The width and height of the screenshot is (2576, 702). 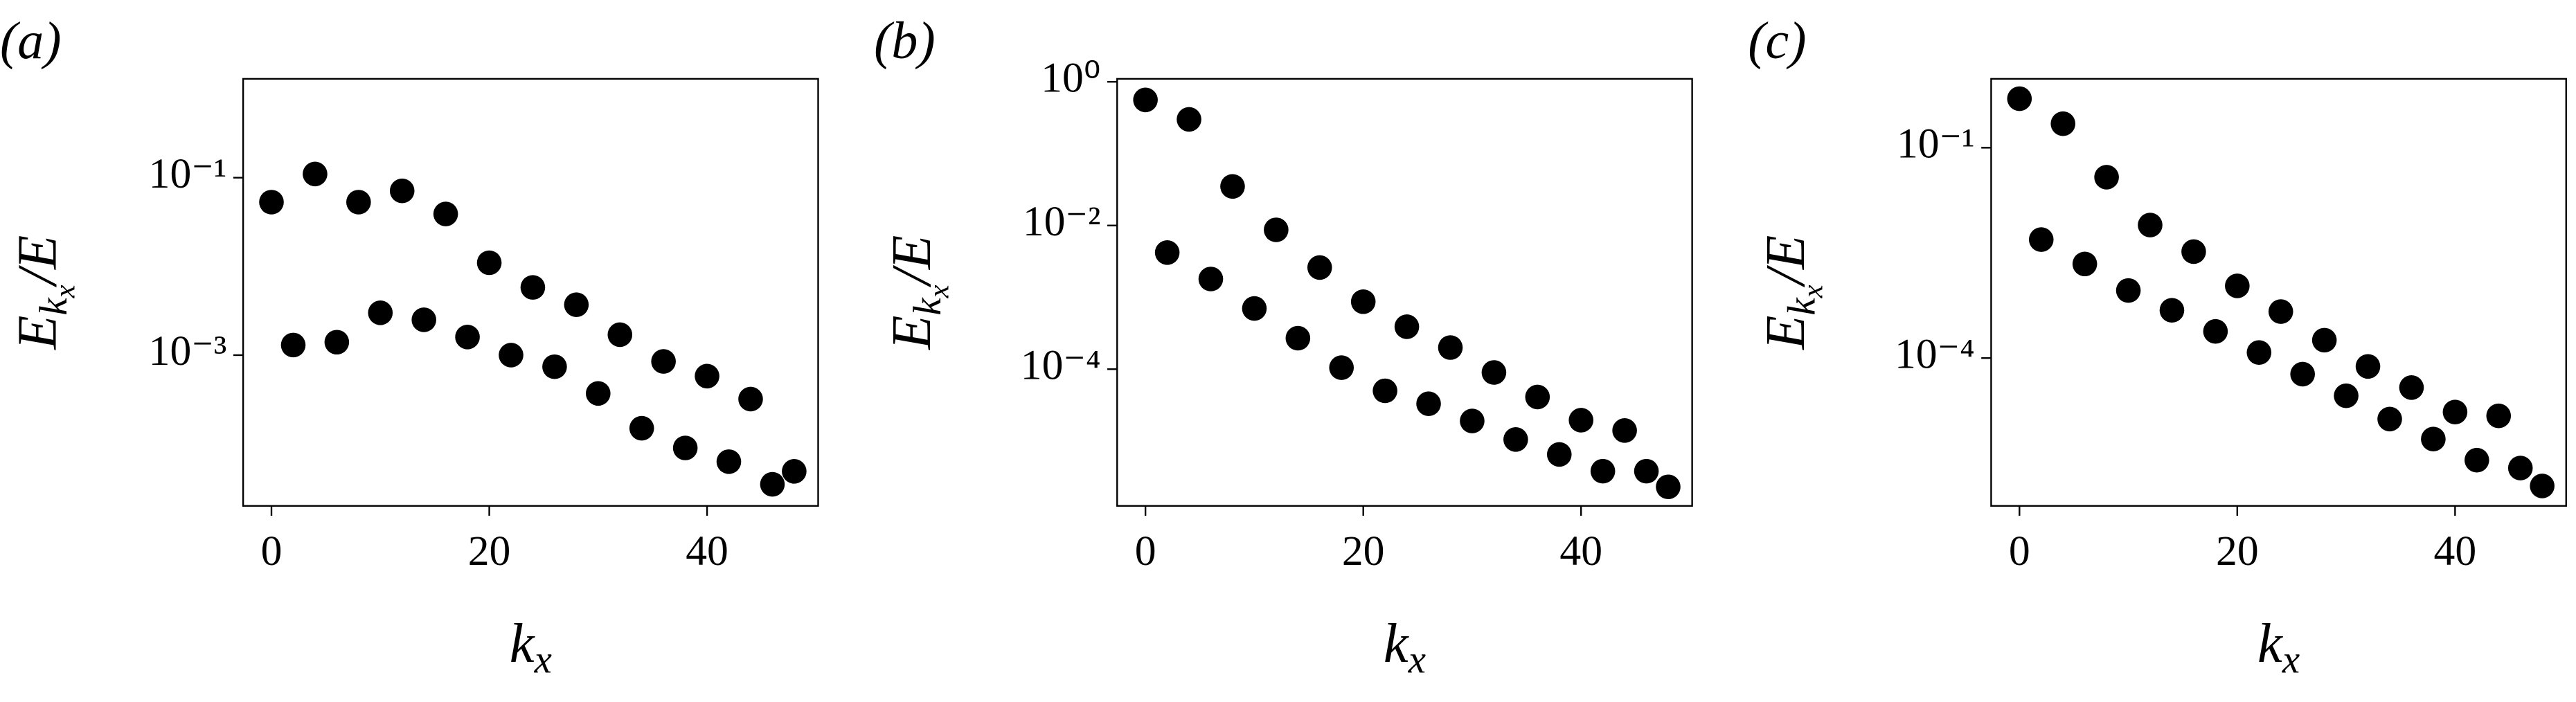 I want to click on y-tick-label: 10⁻⁴, so click(x=1935, y=353).